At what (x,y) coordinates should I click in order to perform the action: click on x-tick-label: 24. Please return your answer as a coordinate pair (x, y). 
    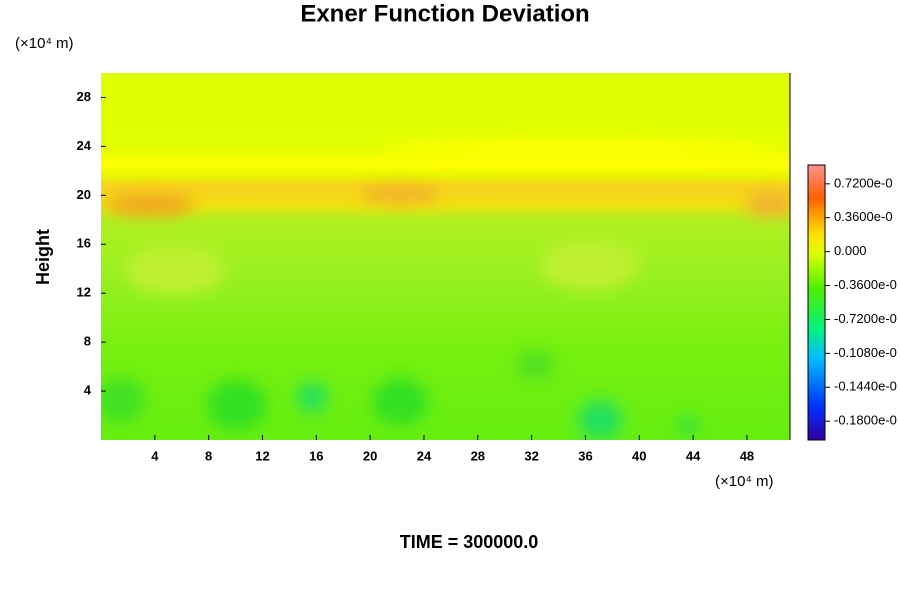
    Looking at the image, I should click on (424, 455).